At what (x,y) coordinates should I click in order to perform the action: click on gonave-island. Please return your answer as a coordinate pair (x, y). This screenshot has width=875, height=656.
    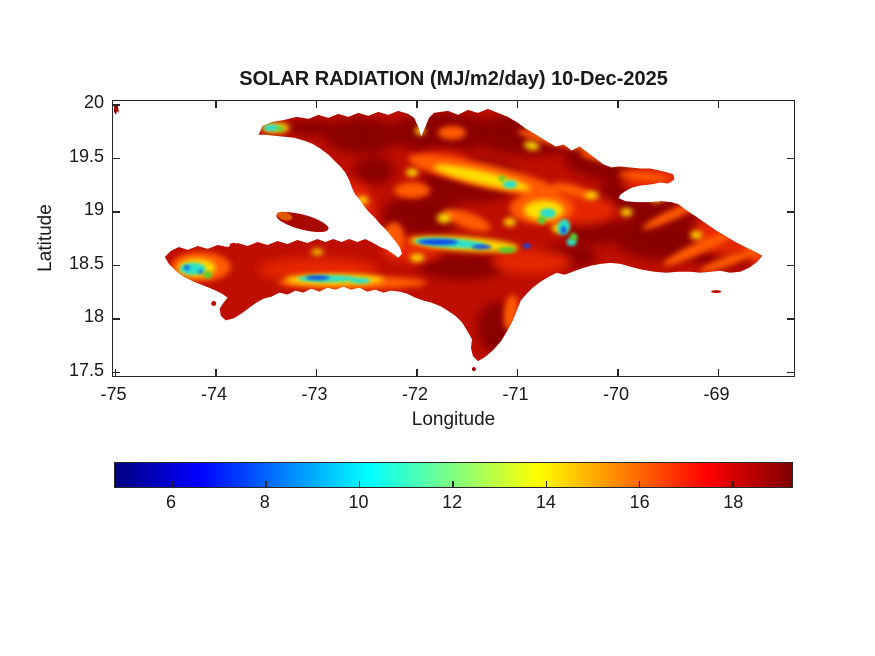
    Looking at the image, I should click on (302, 222).